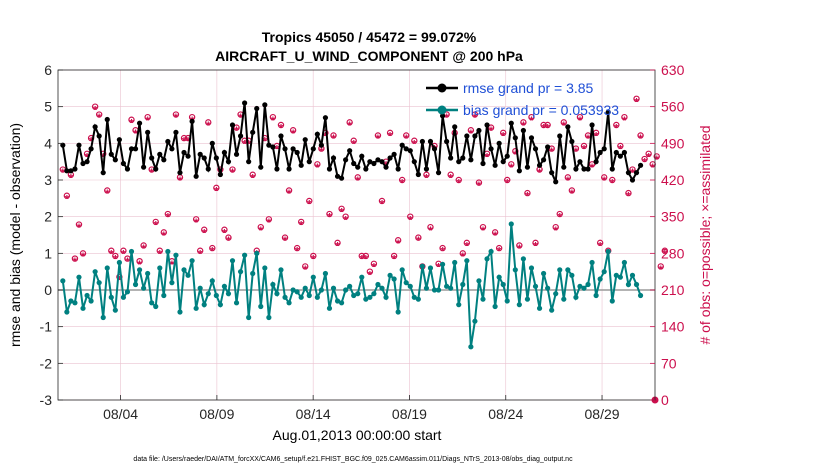 The width and height of the screenshot is (830, 470). I want to click on x-tick-label: 08/29, so click(602, 414).